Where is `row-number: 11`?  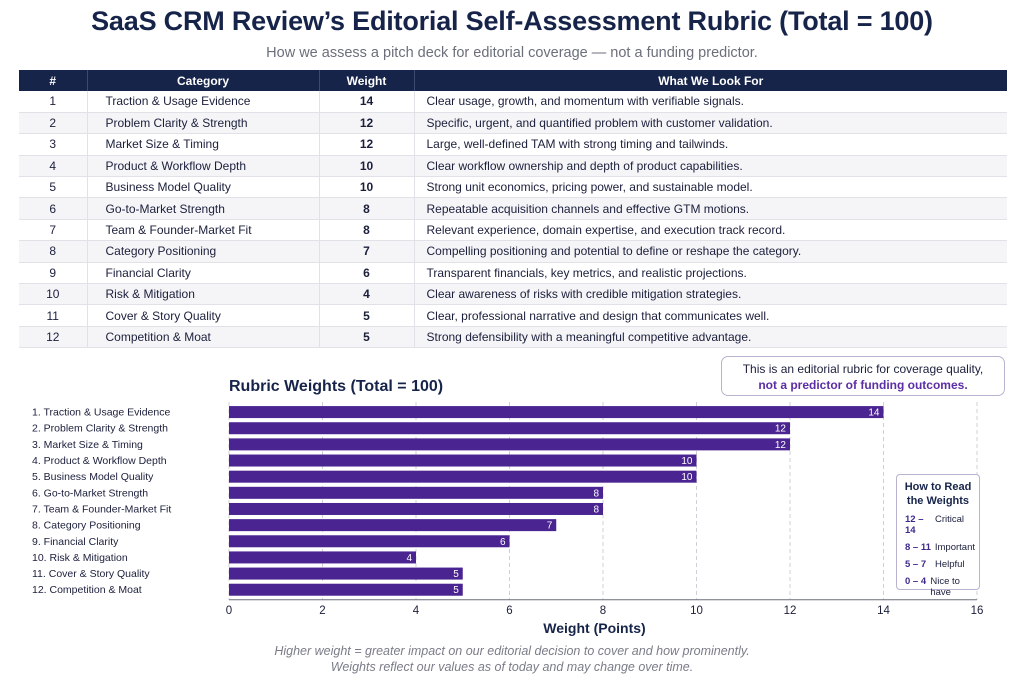 row-number: 11 is located at coordinates (53, 315).